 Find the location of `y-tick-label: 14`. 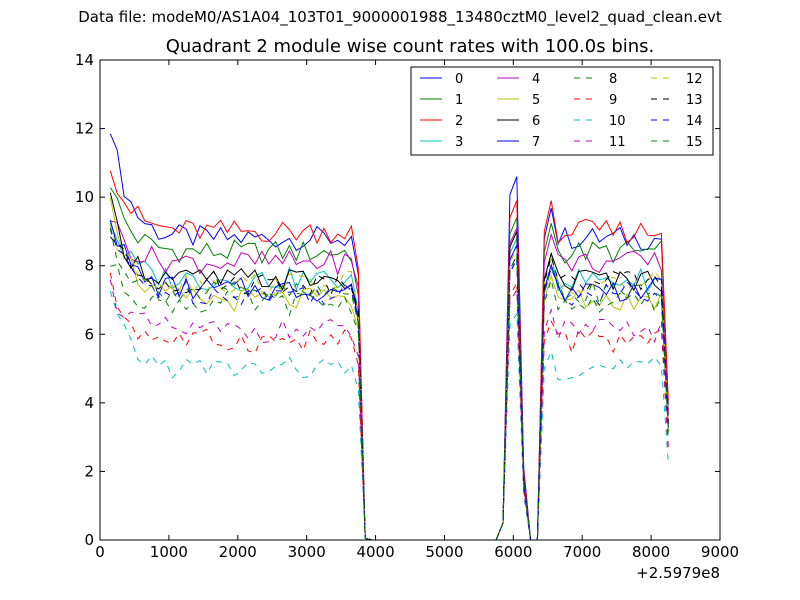

y-tick-label: 14 is located at coordinates (84, 60).